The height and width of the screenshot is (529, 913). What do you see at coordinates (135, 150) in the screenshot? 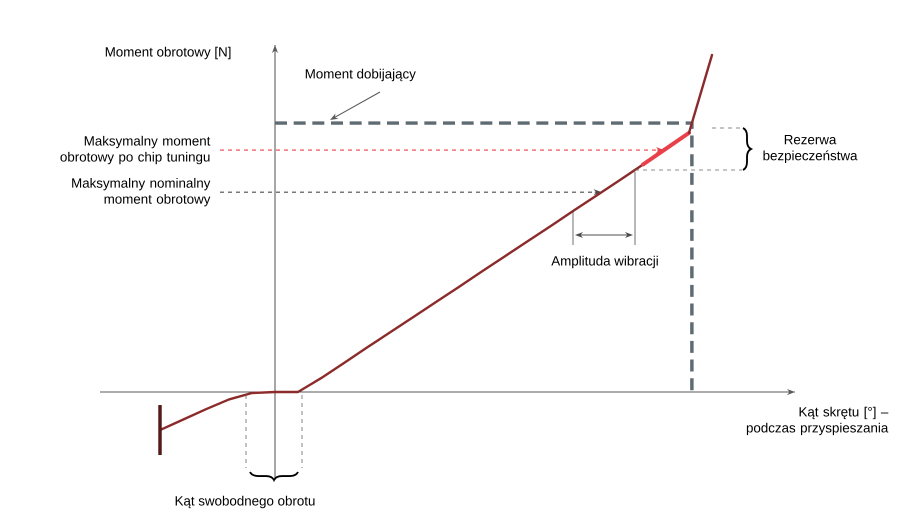
I see `ref-line-label: Maksymalny moment obrotowy po chip tuningu` at bounding box center [135, 150].